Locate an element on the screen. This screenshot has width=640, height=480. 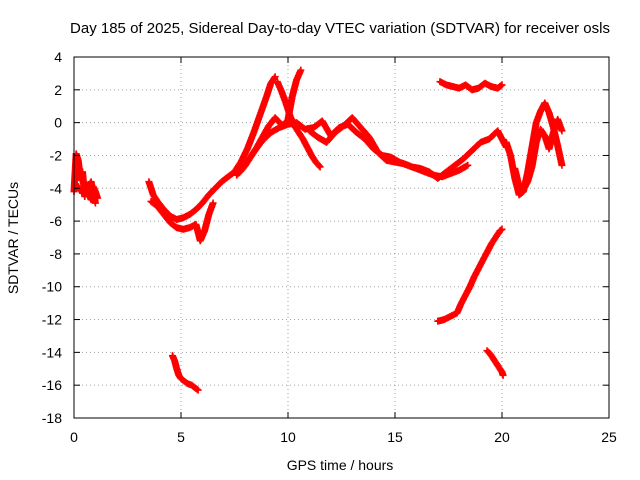
y-tick-label: -4 is located at coordinates (56, 188).